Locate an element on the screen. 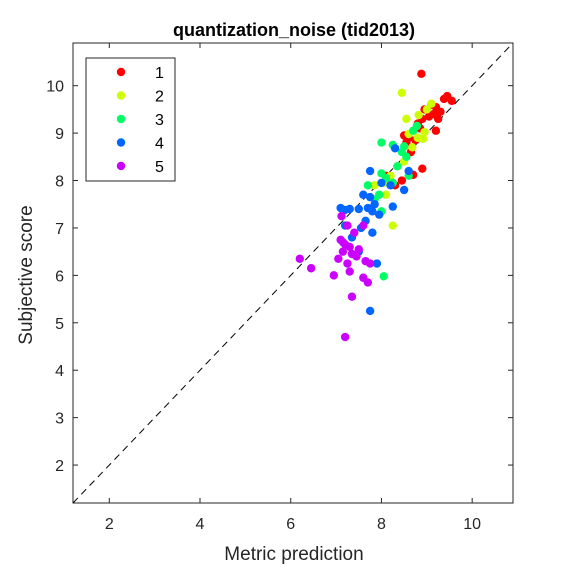 Image resolution: width=567 pixels, height=567 pixels. y-axis-label: Subjective score is located at coordinates (26, 274).